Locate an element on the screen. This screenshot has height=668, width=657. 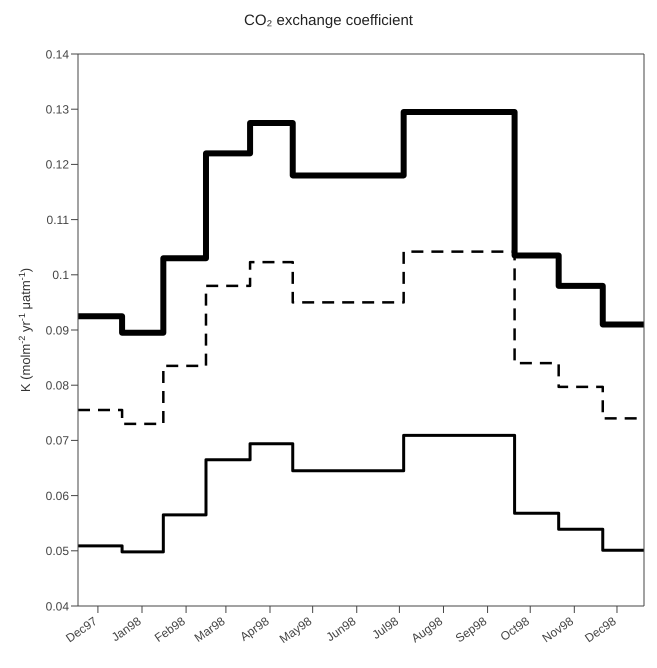
y-tick-label: 0.1 is located at coordinates (61, 275).